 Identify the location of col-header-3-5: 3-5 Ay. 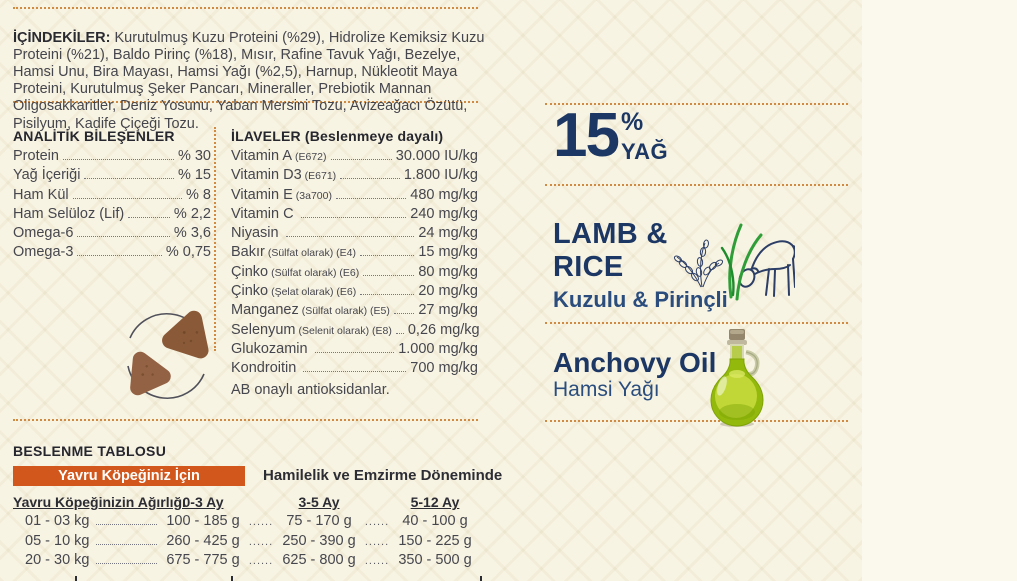
(319, 502).